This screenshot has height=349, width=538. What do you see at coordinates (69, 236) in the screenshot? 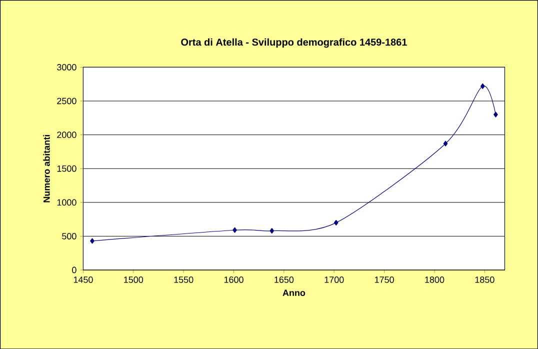
I see `y-tick-label: 500` at bounding box center [69, 236].